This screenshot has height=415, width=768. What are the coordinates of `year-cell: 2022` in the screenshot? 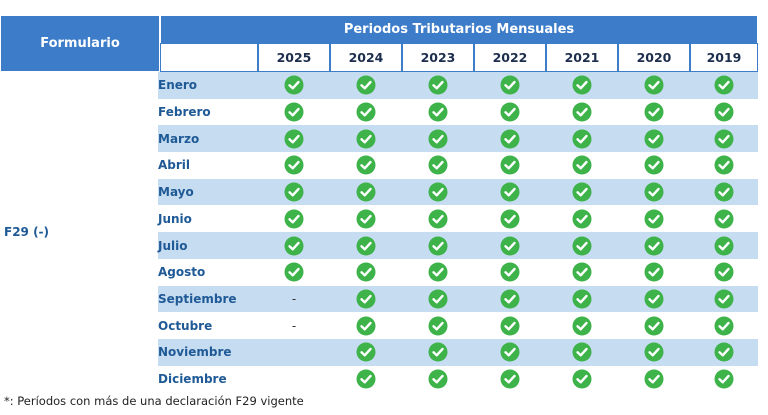 It's located at (510, 57).